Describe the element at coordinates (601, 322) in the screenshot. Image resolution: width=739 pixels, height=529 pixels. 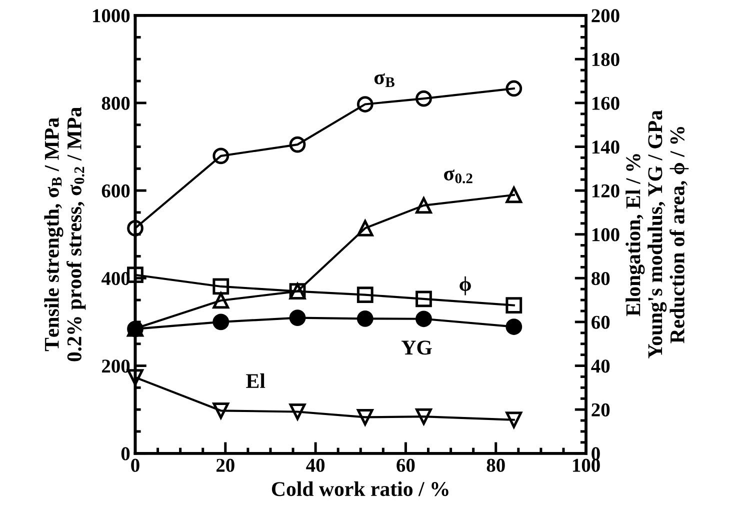
I see `y2-tick-label: 60` at that location.